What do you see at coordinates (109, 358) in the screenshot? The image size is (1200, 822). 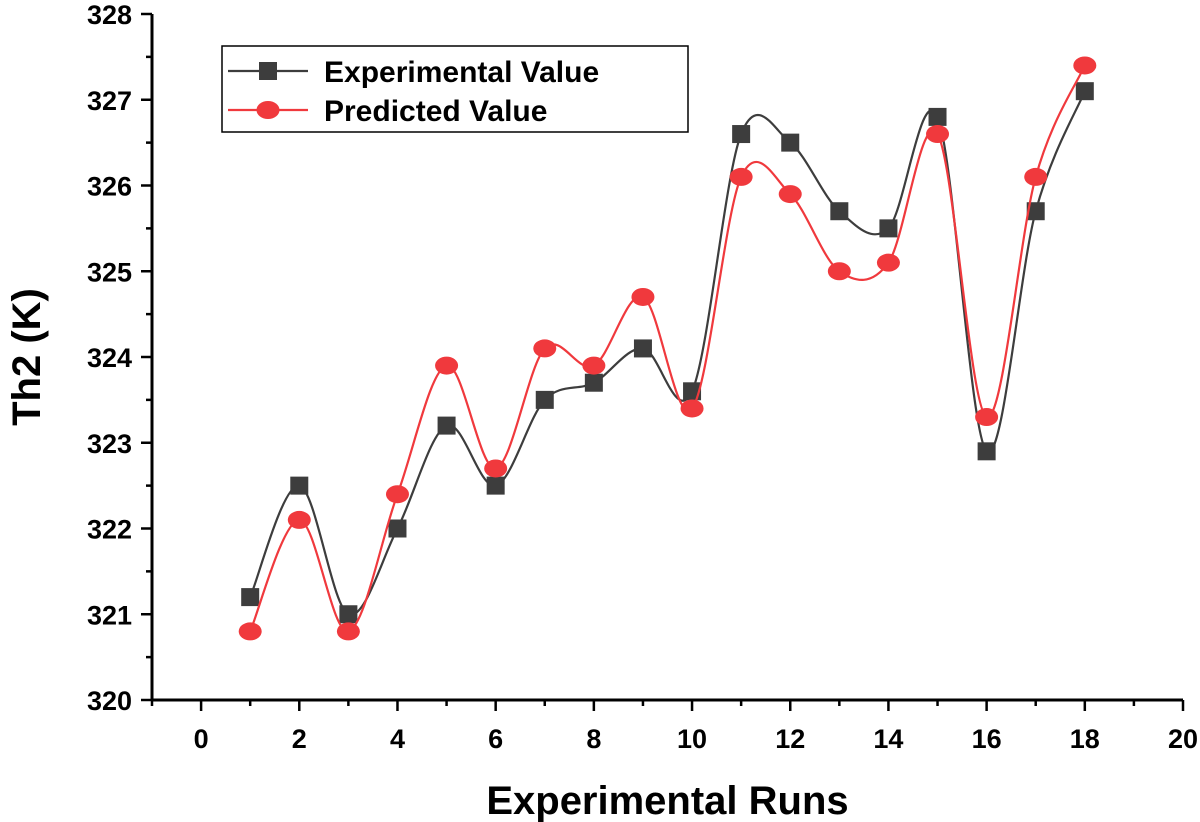 I see `y-tick-label: 324` at bounding box center [109, 358].